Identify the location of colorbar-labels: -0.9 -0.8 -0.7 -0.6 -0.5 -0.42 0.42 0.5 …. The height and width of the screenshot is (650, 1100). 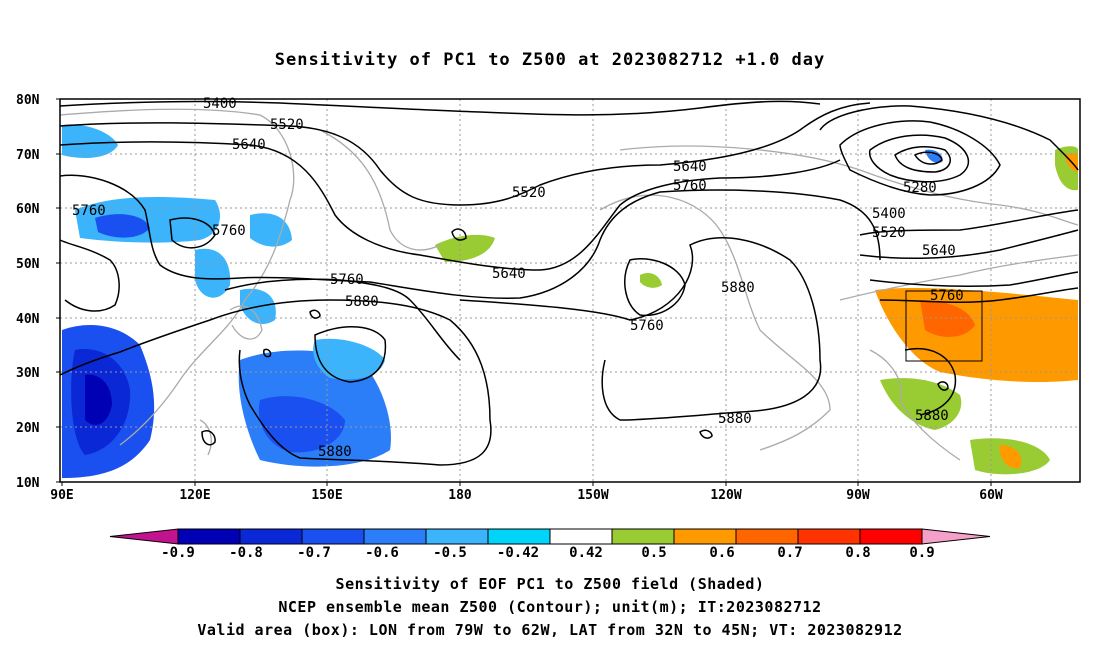
(548, 553).